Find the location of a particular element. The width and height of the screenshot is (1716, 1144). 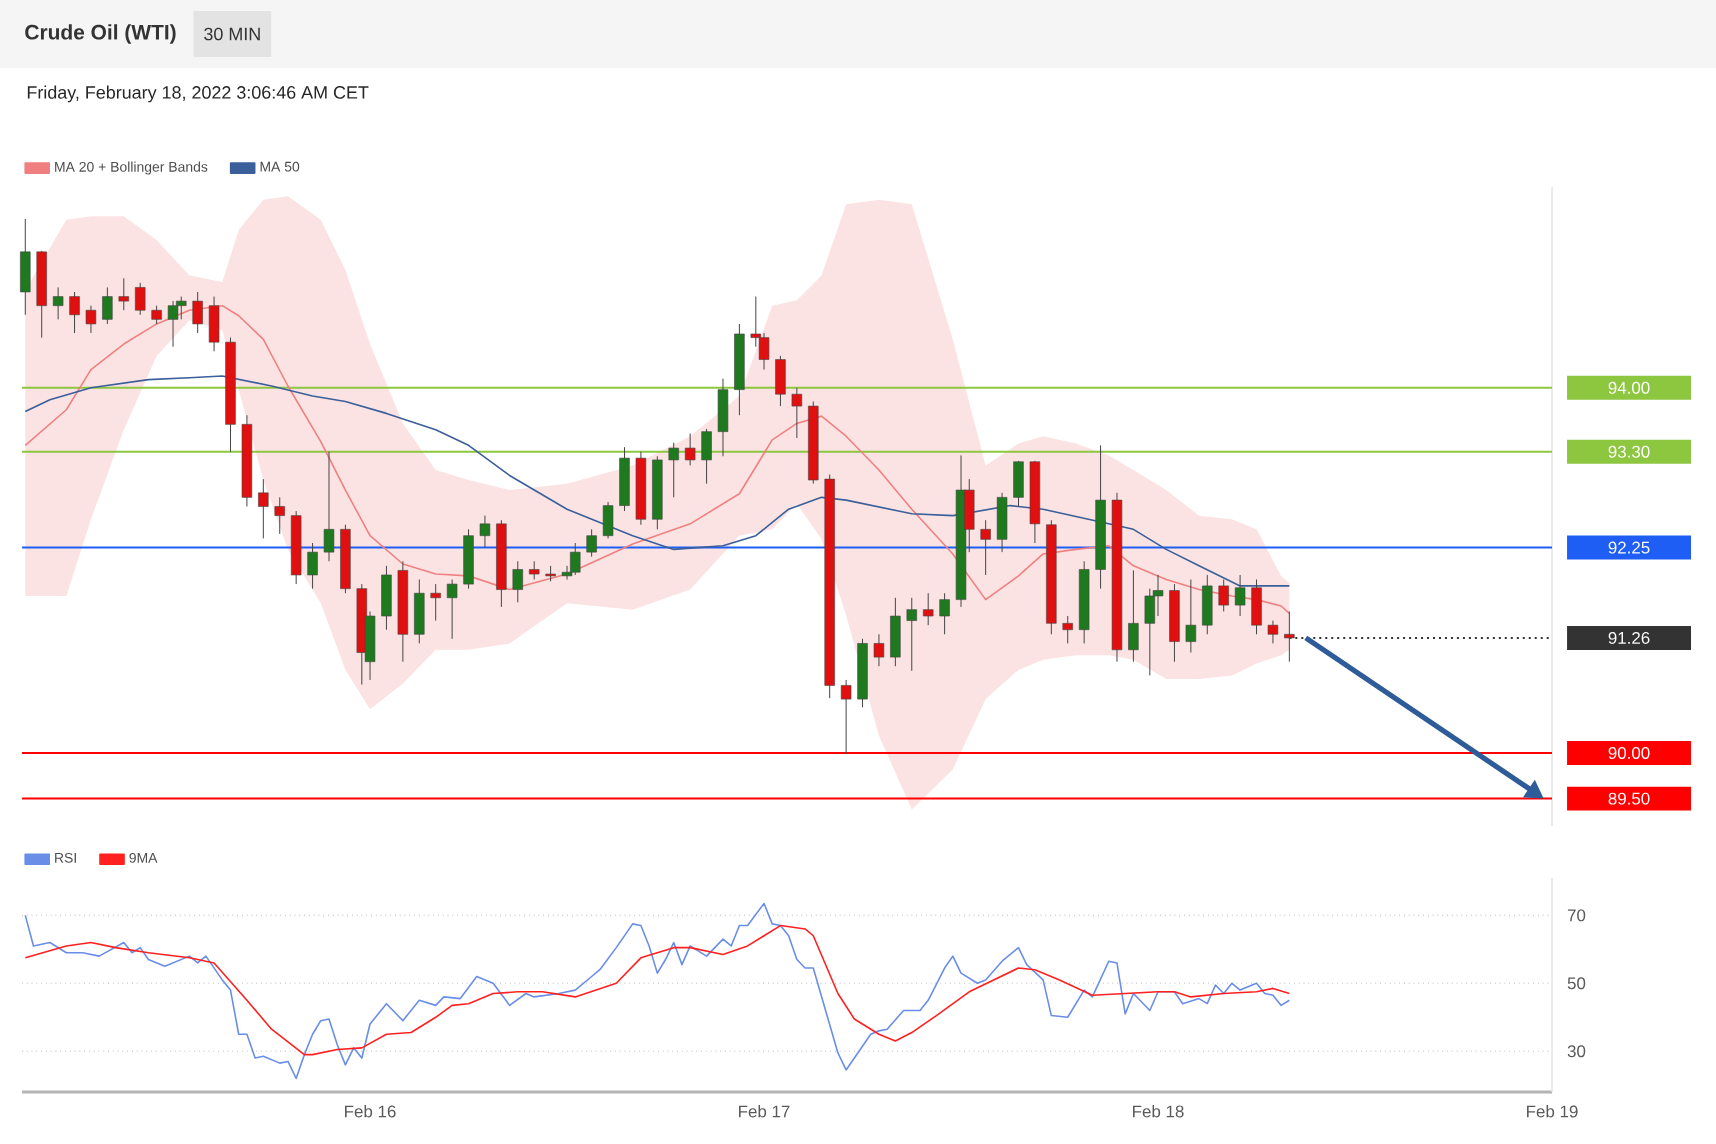

y-tick-label: 94.00 is located at coordinates (1629, 387).